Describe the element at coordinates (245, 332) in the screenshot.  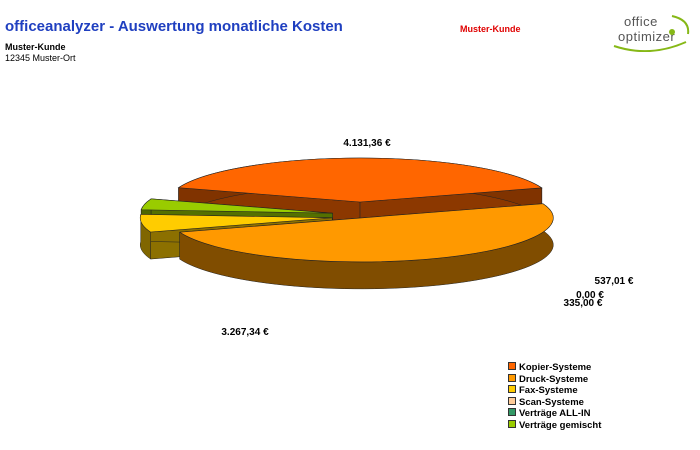
I see `data-label: 3.267,34 €` at that location.